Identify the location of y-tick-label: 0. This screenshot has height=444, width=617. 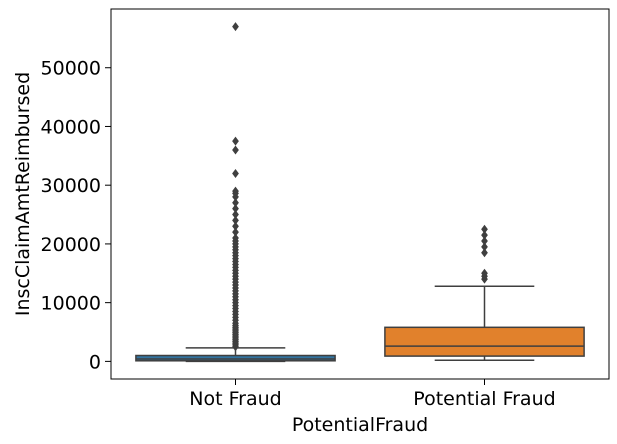
(95, 362).